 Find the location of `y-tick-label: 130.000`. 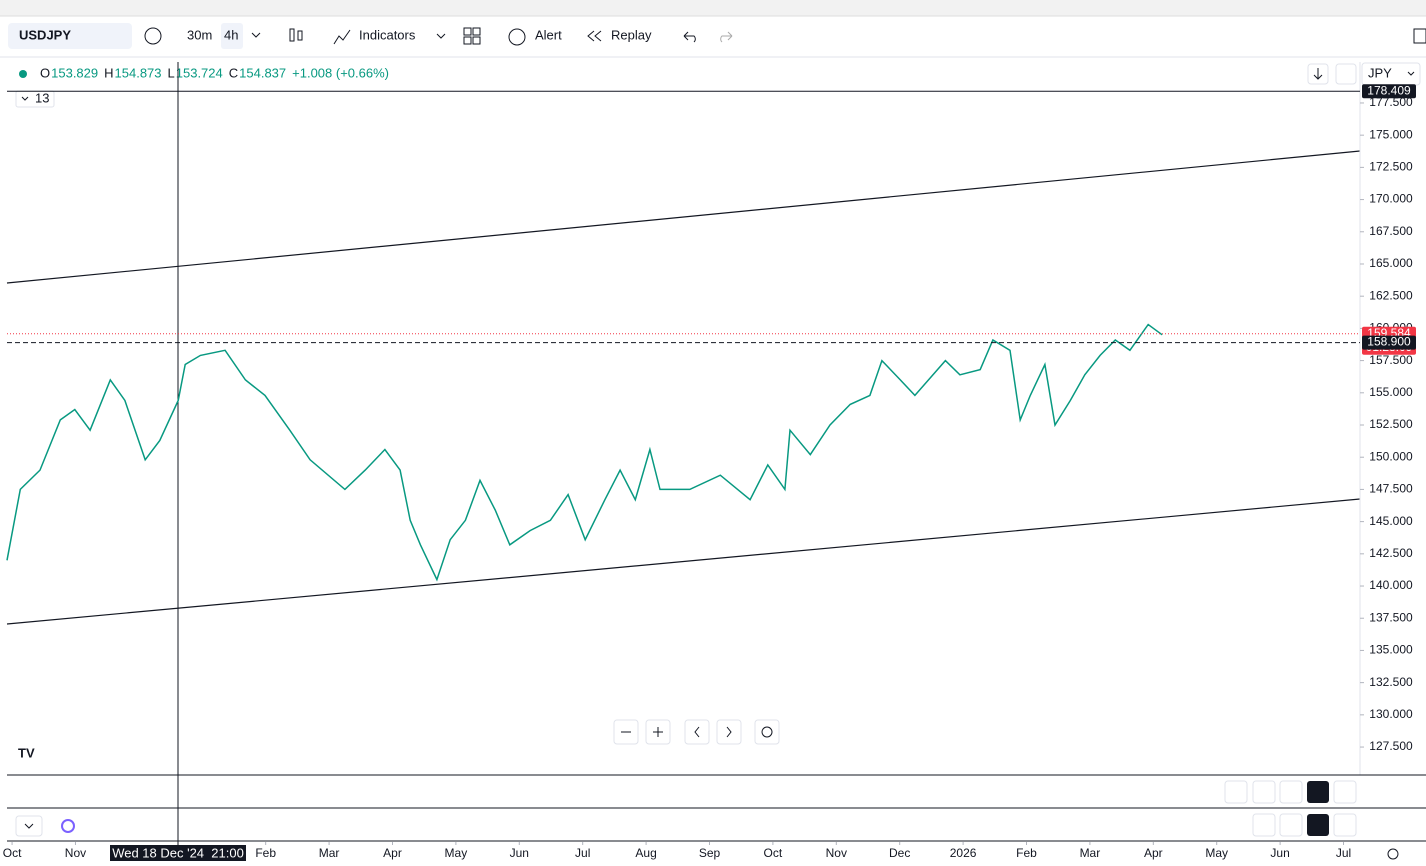

y-tick-label: 130.000 is located at coordinates (1391, 714).